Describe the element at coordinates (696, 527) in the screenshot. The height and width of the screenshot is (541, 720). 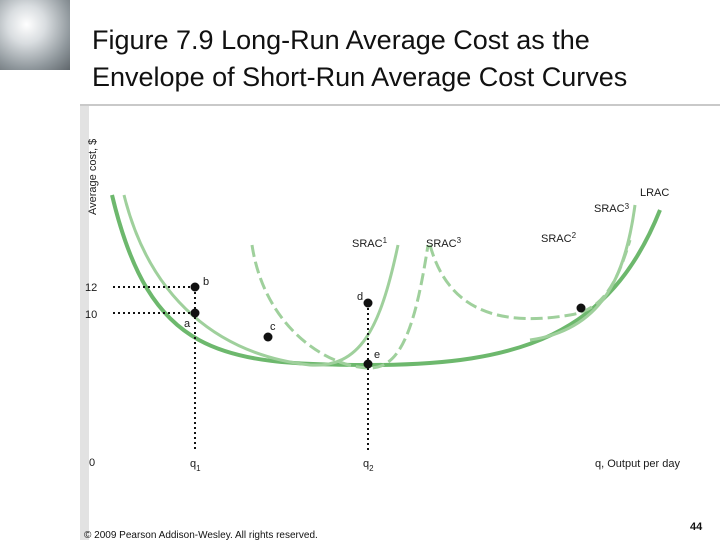
I see `page-number: 44` at that location.